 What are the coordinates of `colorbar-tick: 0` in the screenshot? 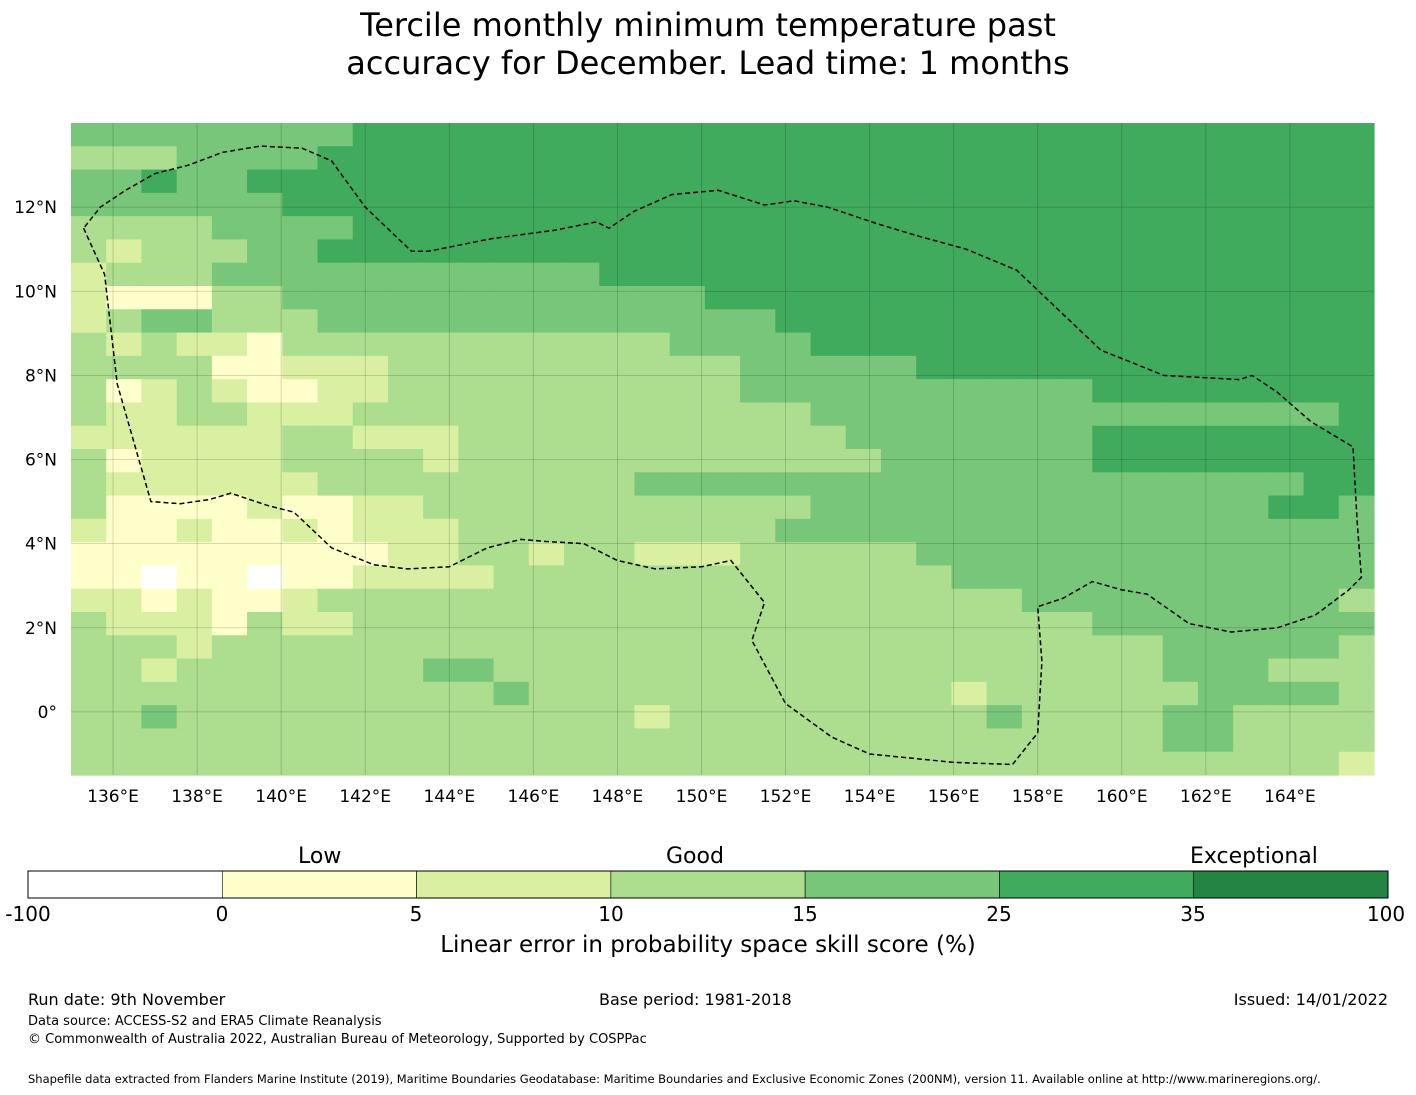 It's located at (222, 914).